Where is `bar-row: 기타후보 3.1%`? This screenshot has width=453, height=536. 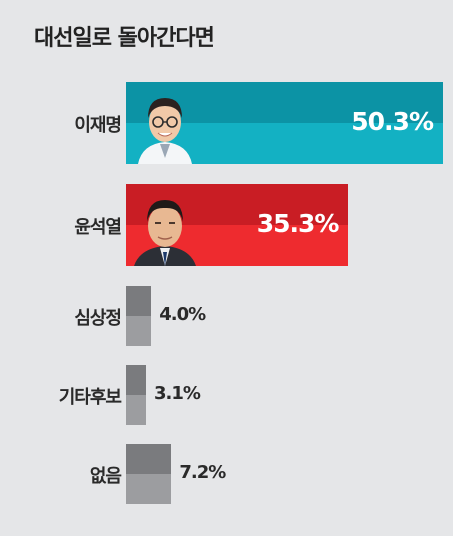
bar-row: 기타후보 3.1% is located at coordinates (226, 395).